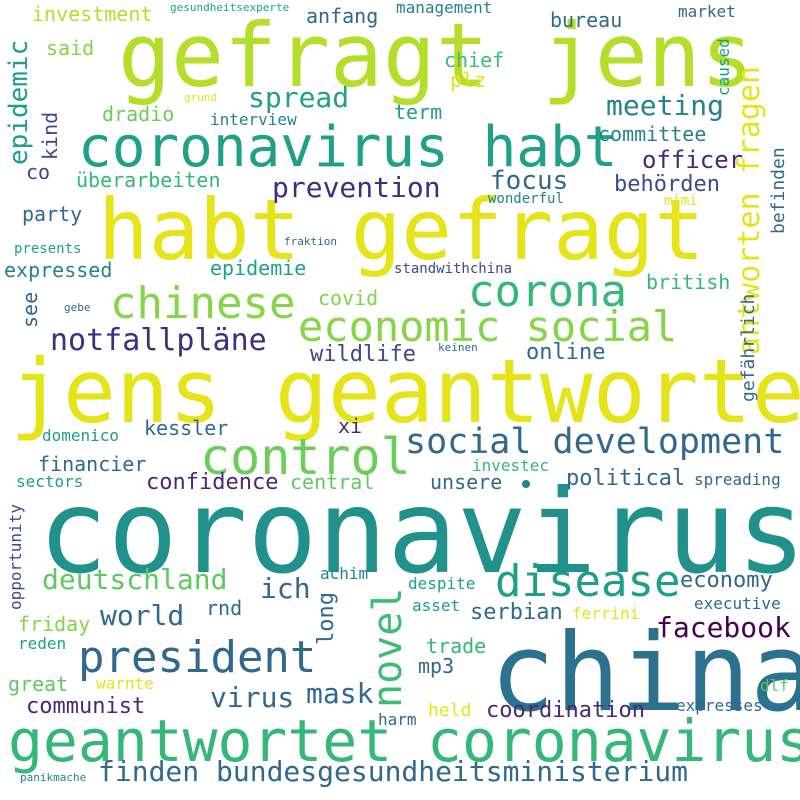  Describe the element at coordinates (50, 481) in the screenshot. I see `word-sectors: sectors` at that location.